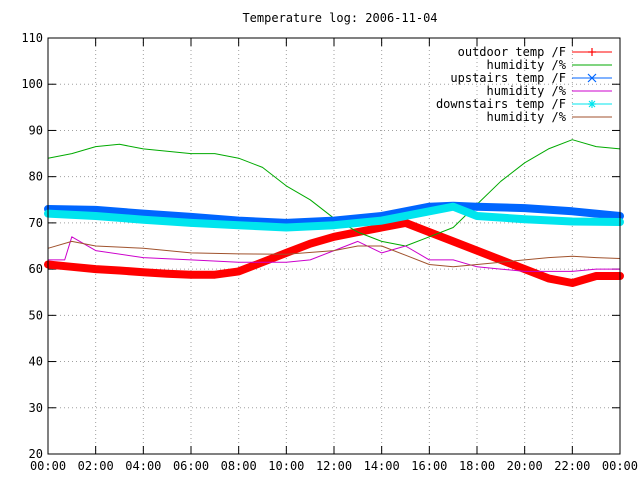 This screenshot has width=640, height=480. I want to click on legend-marker-cross, so click(592, 78).